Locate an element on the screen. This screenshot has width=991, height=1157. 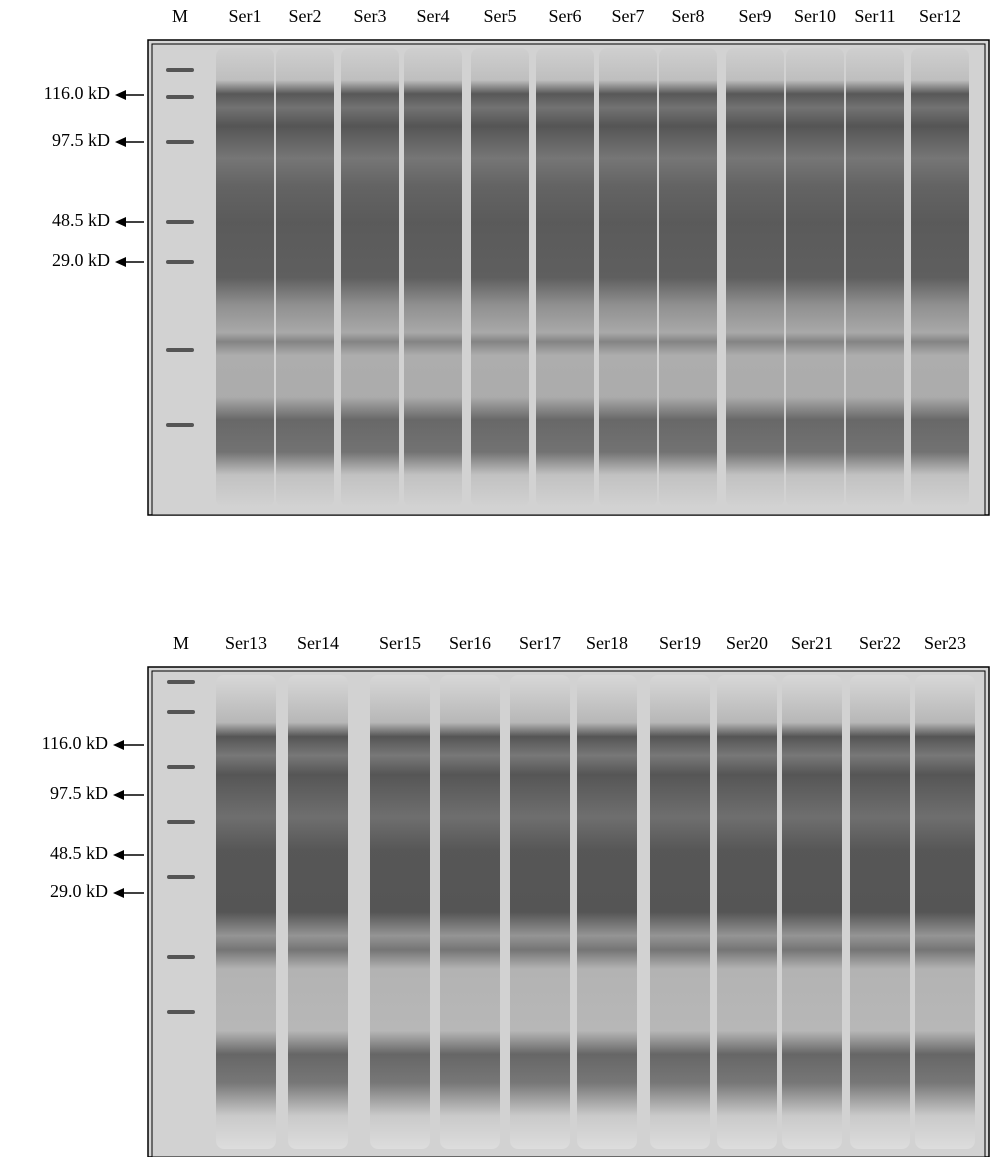
lane-label: Ser19 is located at coordinates (680, 643).